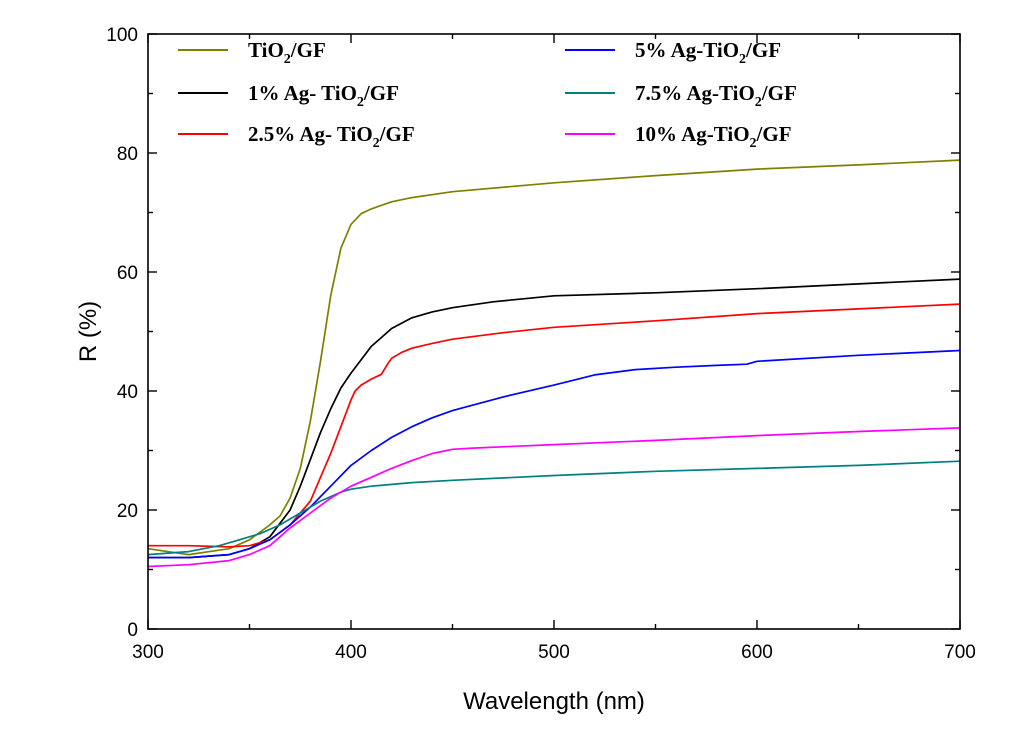 This screenshot has width=1024, height=743. What do you see at coordinates (88, 331) in the screenshot?
I see `y-axis-title: R (%)` at bounding box center [88, 331].